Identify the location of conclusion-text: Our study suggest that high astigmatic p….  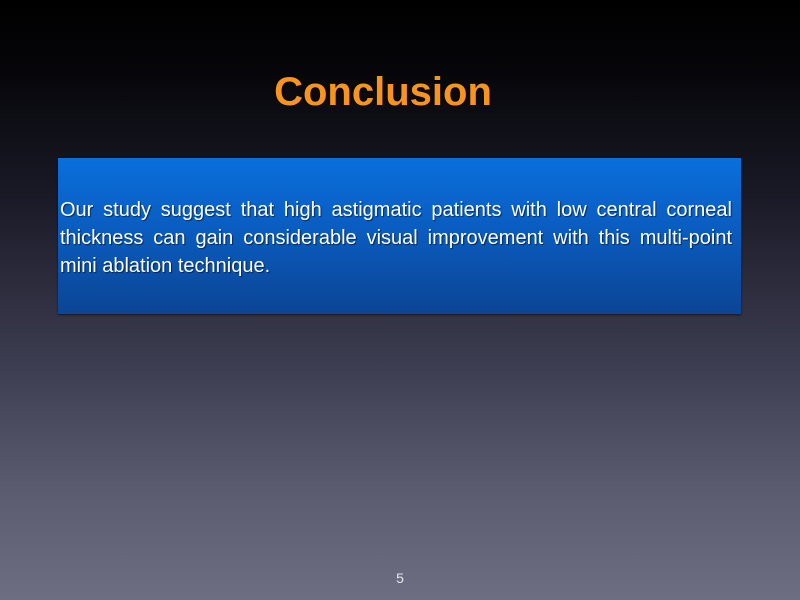
(396, 238).